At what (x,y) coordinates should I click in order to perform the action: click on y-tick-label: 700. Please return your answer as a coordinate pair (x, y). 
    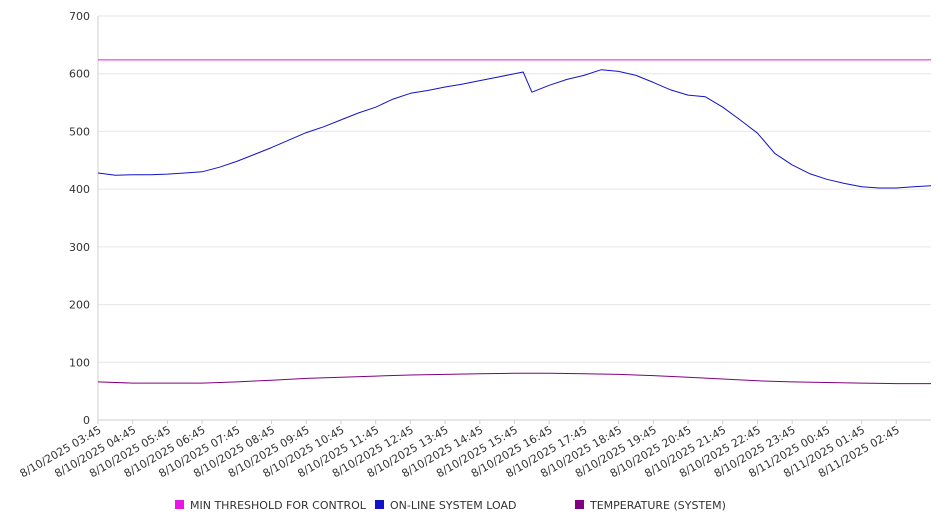
    Looking at the image, I should click on (79, 16).